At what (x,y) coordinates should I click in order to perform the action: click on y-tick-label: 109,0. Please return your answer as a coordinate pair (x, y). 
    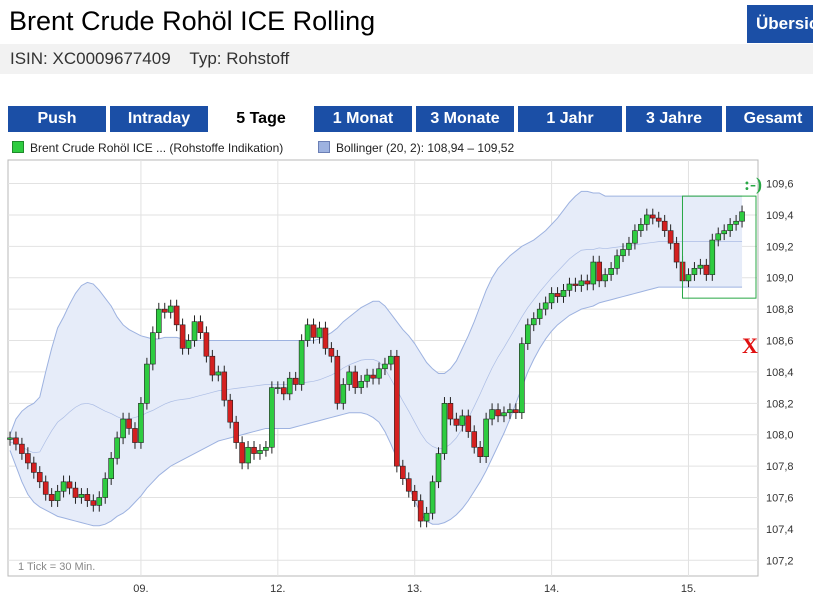
    Looking at the image, I should click on (780, 279).